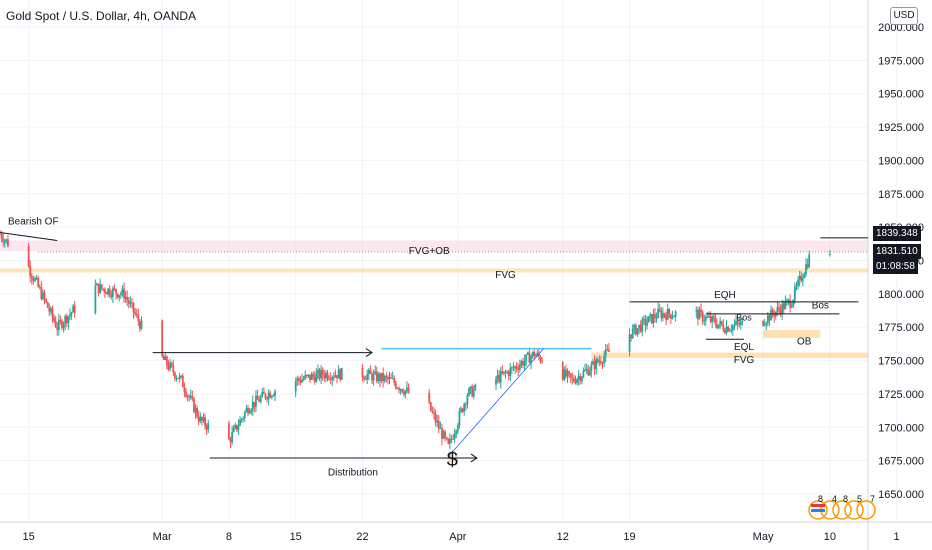 This screenshot has height=550, width=932. I want to click on annotation-eqh: EQH, so click(725, 295).